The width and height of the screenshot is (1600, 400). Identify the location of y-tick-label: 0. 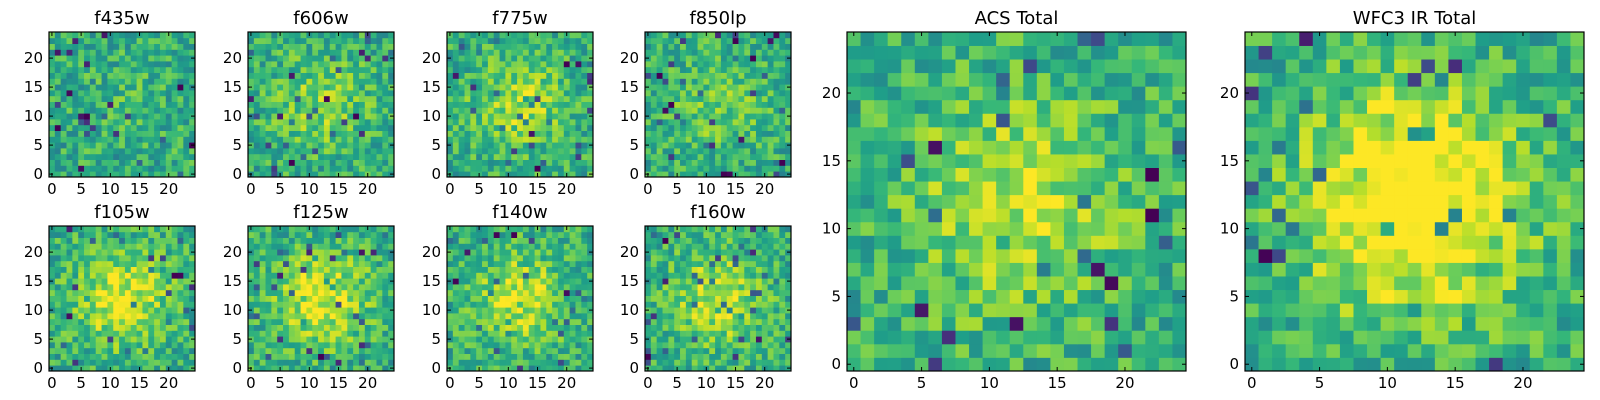
(436, 368).